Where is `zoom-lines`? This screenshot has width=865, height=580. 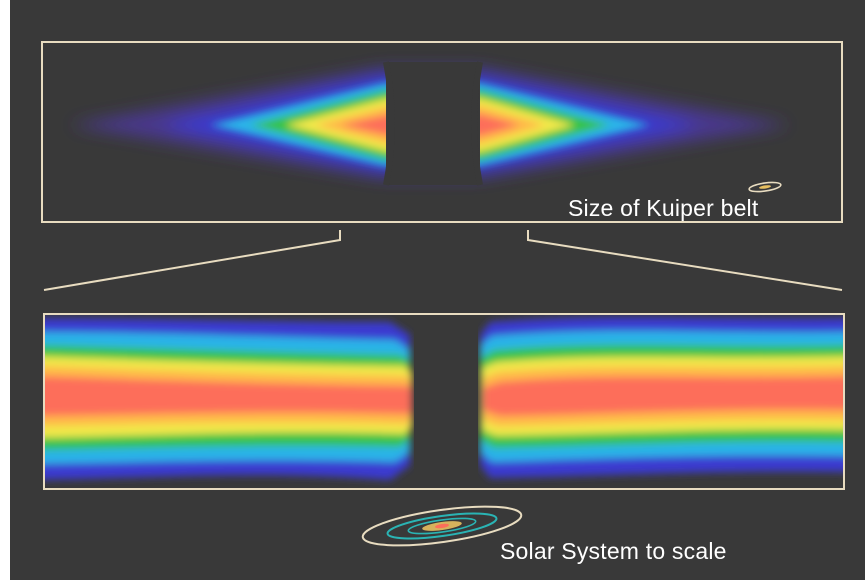 zoom-lines is located at coordinates (443, 260).